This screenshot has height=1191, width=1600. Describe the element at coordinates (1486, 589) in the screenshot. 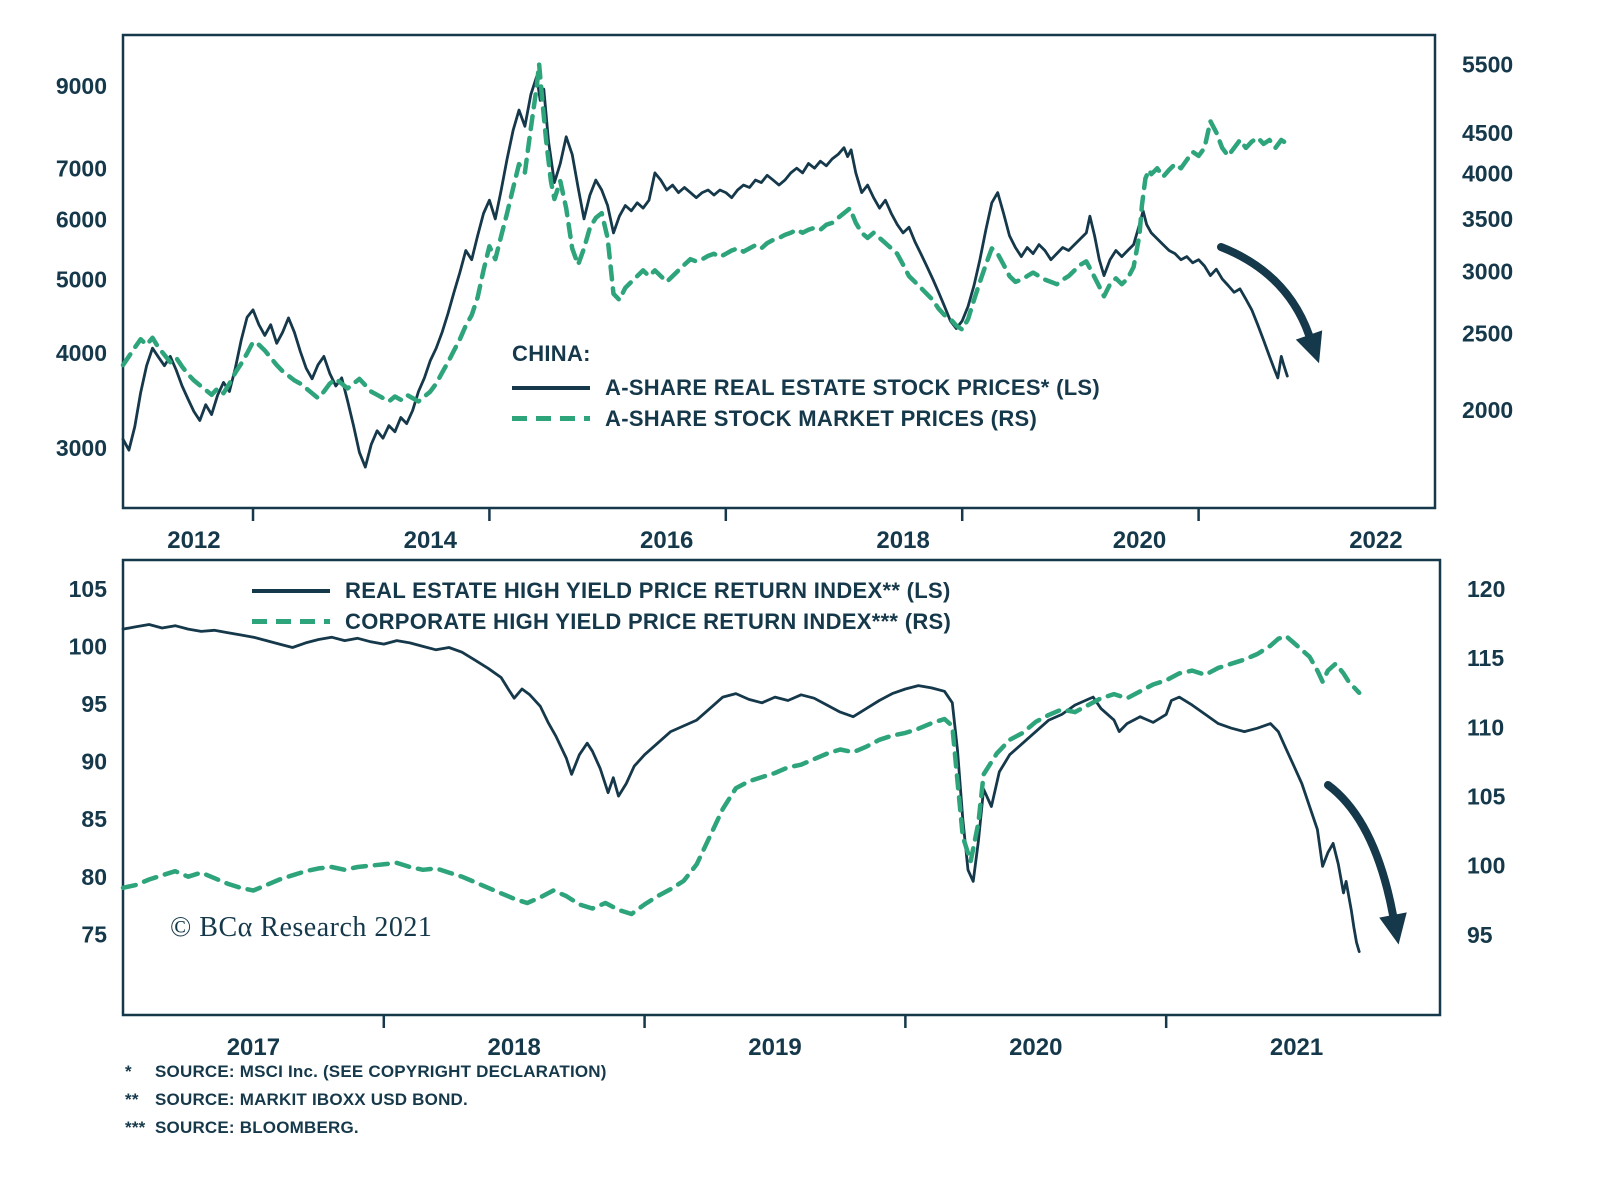

I see `svg-text: 120` at that location.